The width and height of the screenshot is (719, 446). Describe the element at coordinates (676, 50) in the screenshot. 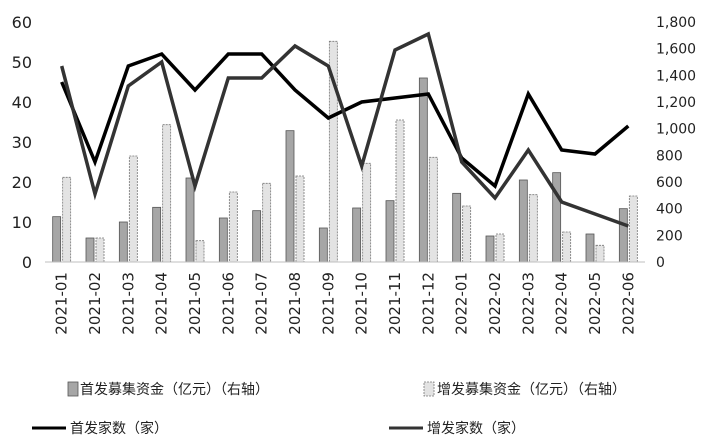

I see `right-tick-label: 1,600` at that location.